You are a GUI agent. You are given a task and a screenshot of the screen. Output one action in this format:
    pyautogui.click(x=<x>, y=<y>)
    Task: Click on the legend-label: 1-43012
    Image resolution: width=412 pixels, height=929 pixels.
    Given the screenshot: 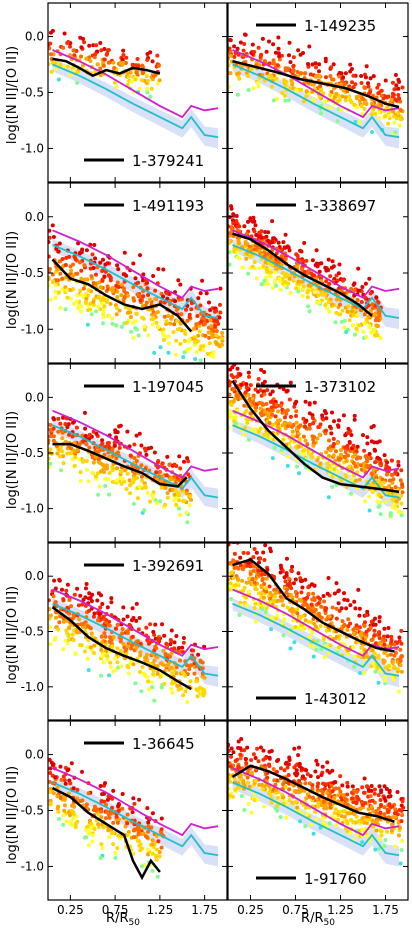 What is the action you would take?
    pyautogui.click(x=335, y=699)
    